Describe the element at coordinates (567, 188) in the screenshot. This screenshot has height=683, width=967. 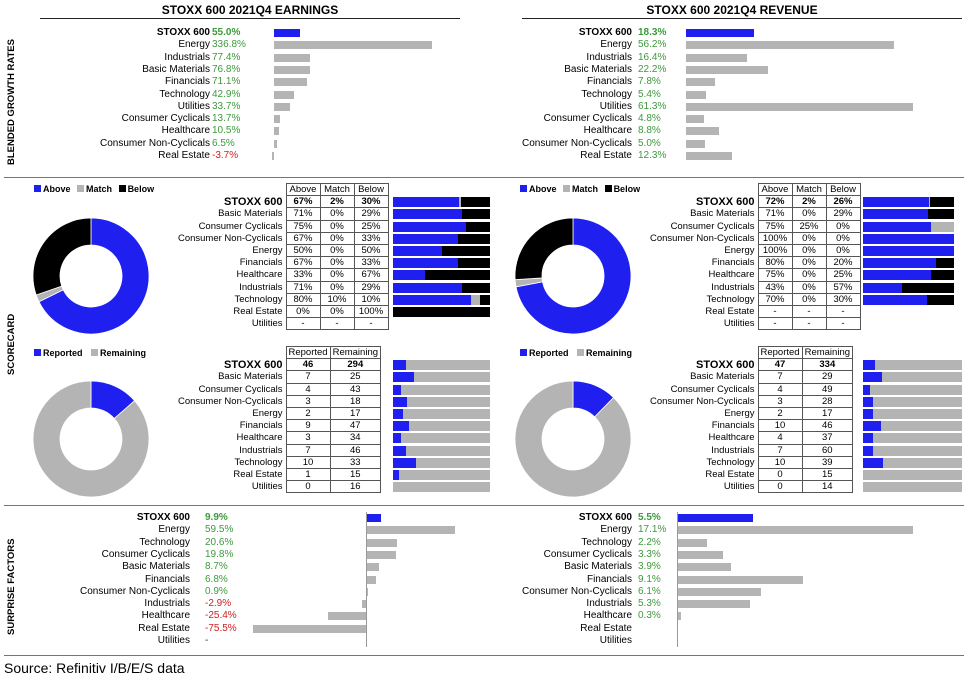
I see `legend-swatch-match` at that location.